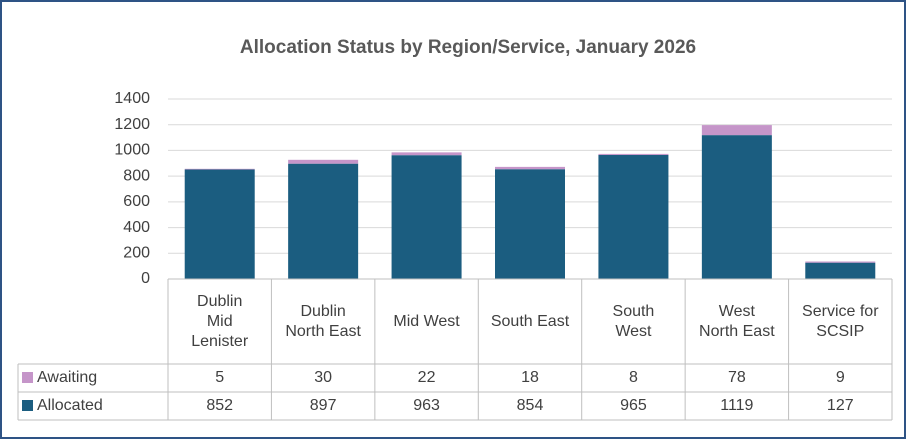  I want to click on y-tick-label: 800, so click(136, 175).